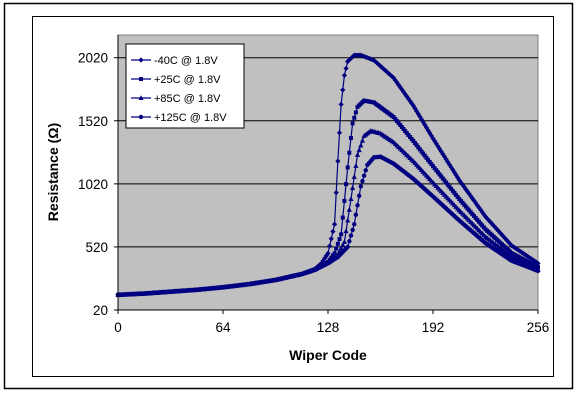 The image size is (577, 398). Describe the element at coordinates (187, 99) in the screenshot. I see `legend-entry: +85C @ 1.8V` at that location.